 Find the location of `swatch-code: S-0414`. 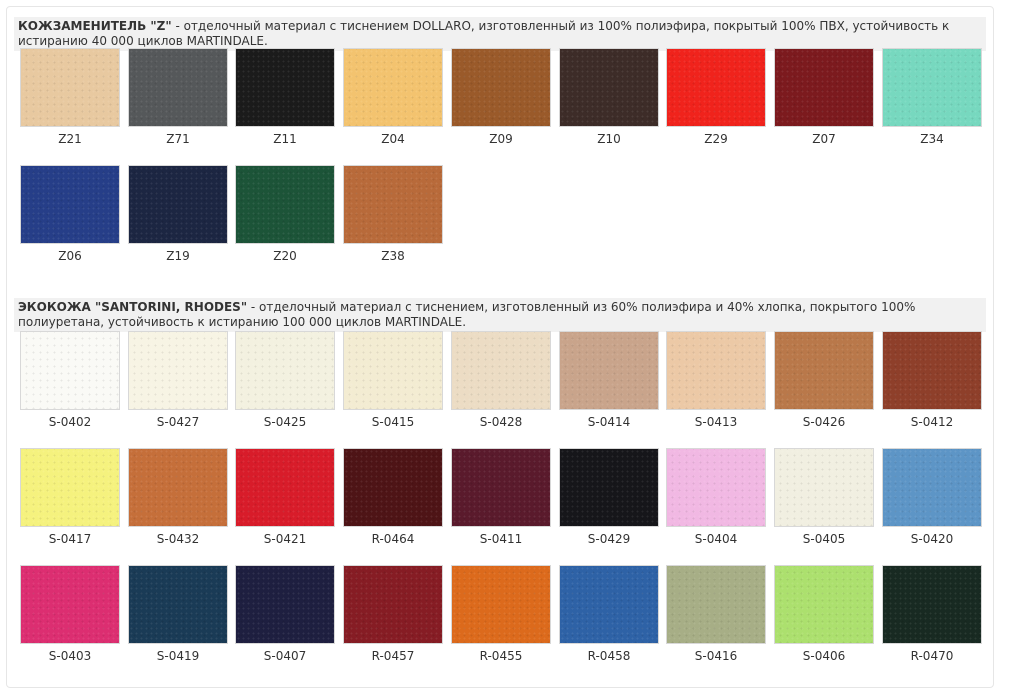

swatch-code: S-0414 is located at coordinates (609, 422).